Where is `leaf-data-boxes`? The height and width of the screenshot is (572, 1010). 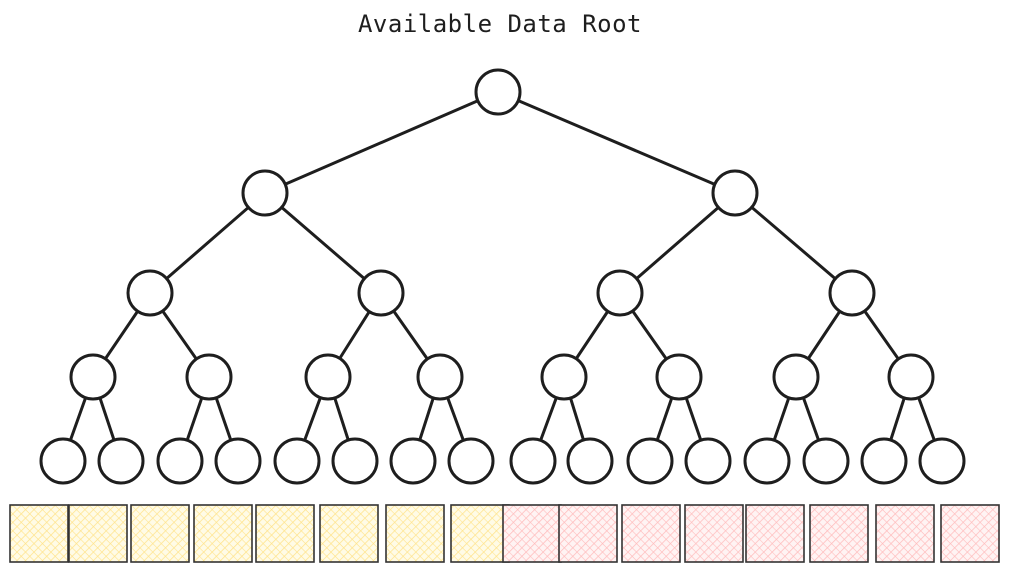
leaf-data-boxes is located at coordinates (504, 533).